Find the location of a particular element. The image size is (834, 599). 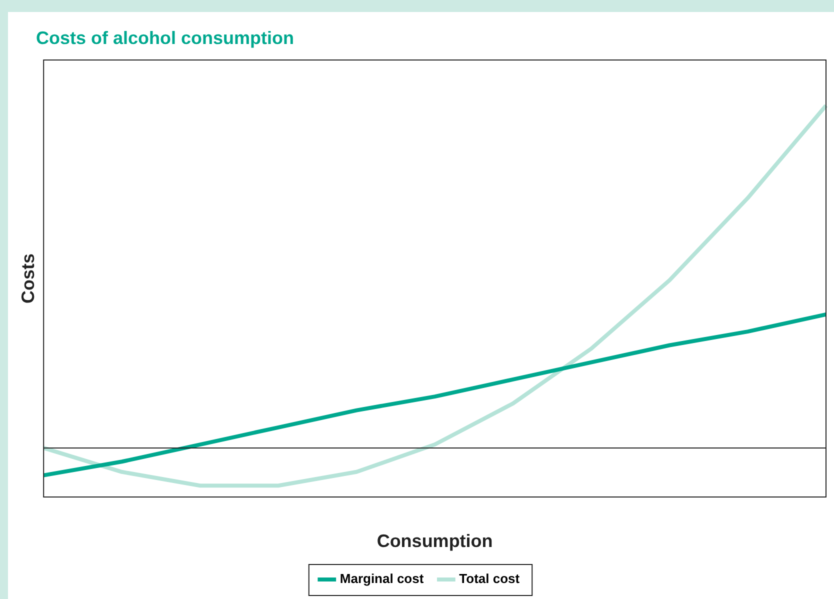

chart-title: Costs of alcohol consumption is located at coordinates (165, 38).